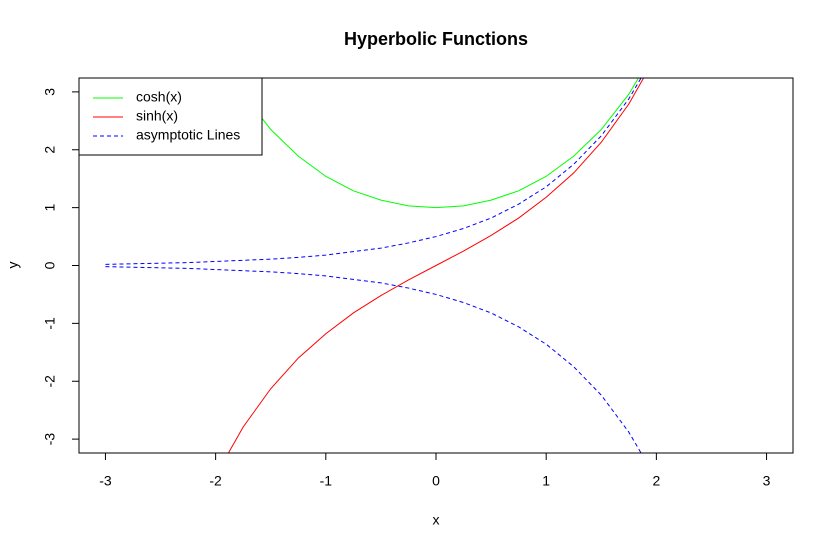 The image size is (834, 551). I want to click on y-tick-label: -1, so click(50, 323).